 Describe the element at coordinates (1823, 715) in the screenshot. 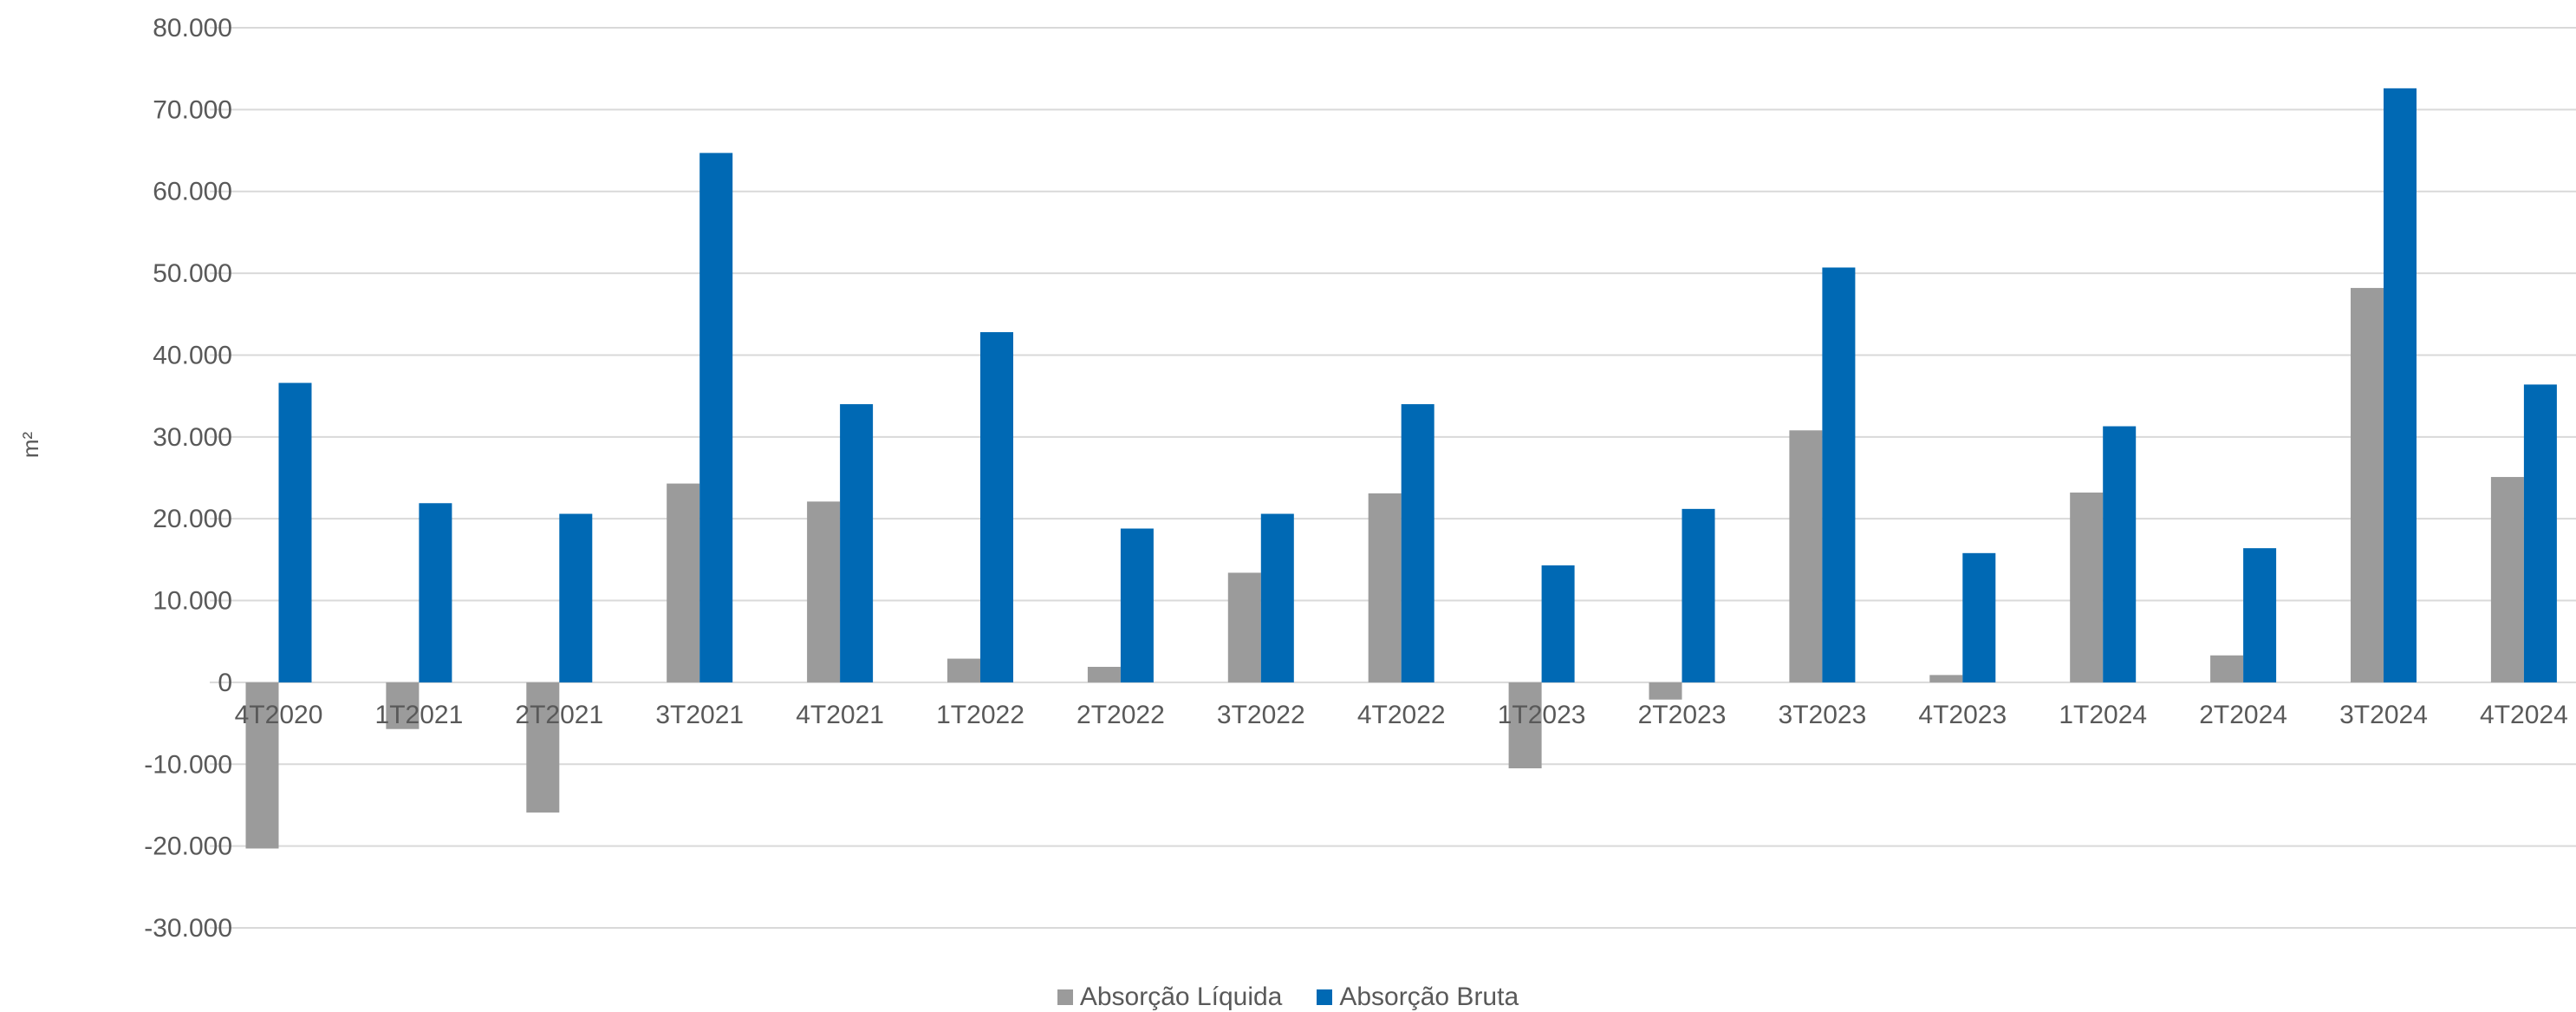

I see `x-tick-label: 3T2023` at that location.